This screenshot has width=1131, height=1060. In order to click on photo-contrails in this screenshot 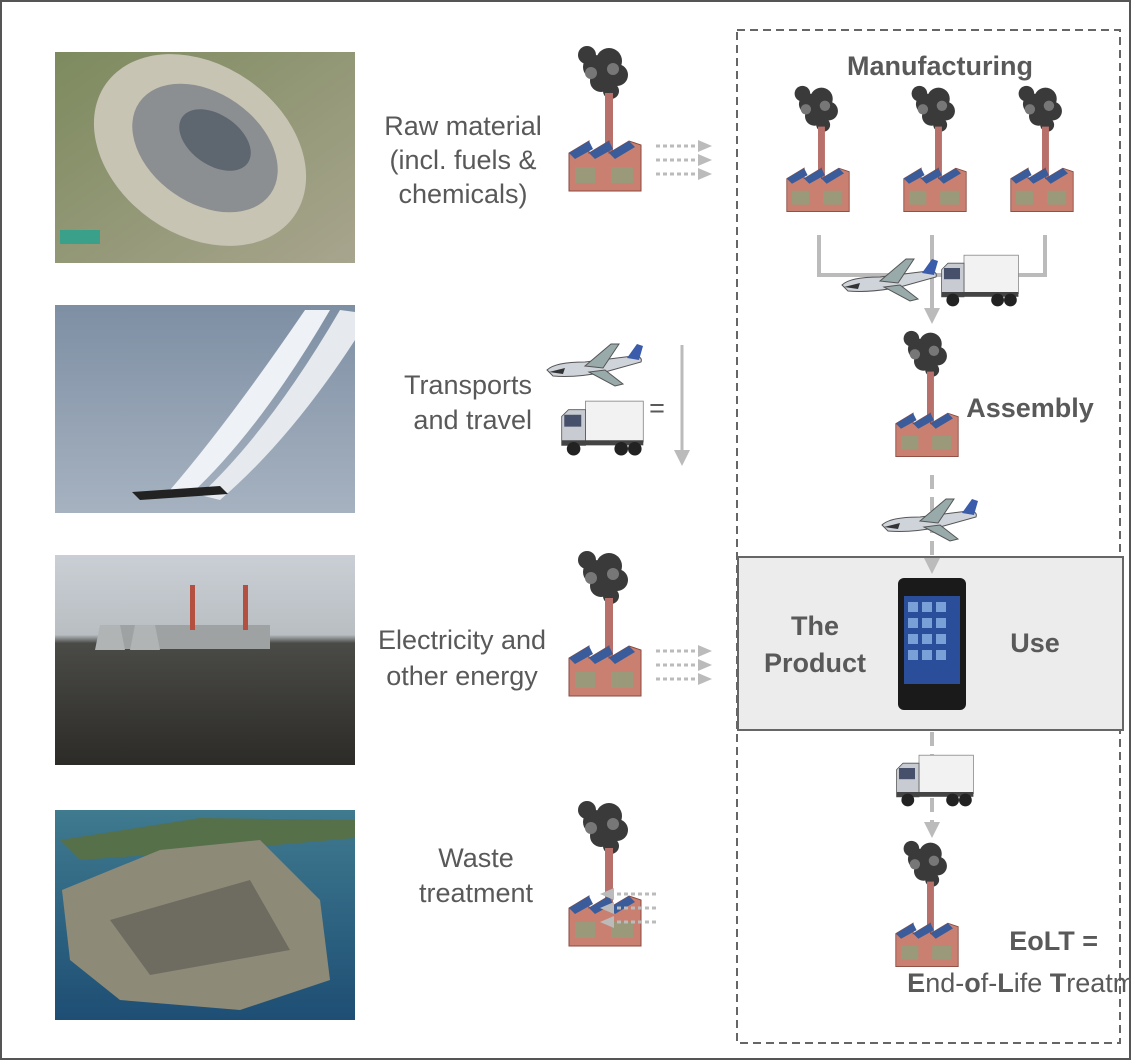, I will do `click(205, 409)`.